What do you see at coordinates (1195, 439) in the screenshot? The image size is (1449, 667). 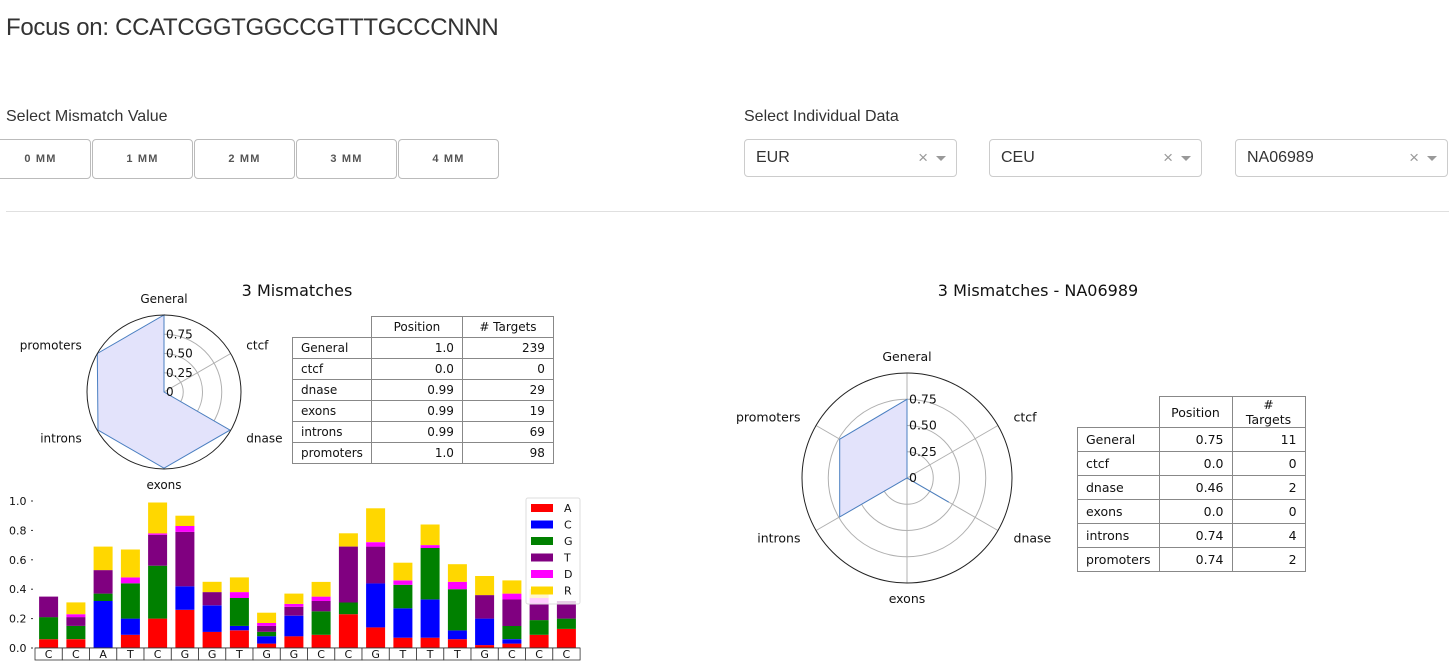 I see `position-cell: 0.75` at bounding box center [1195, 439].